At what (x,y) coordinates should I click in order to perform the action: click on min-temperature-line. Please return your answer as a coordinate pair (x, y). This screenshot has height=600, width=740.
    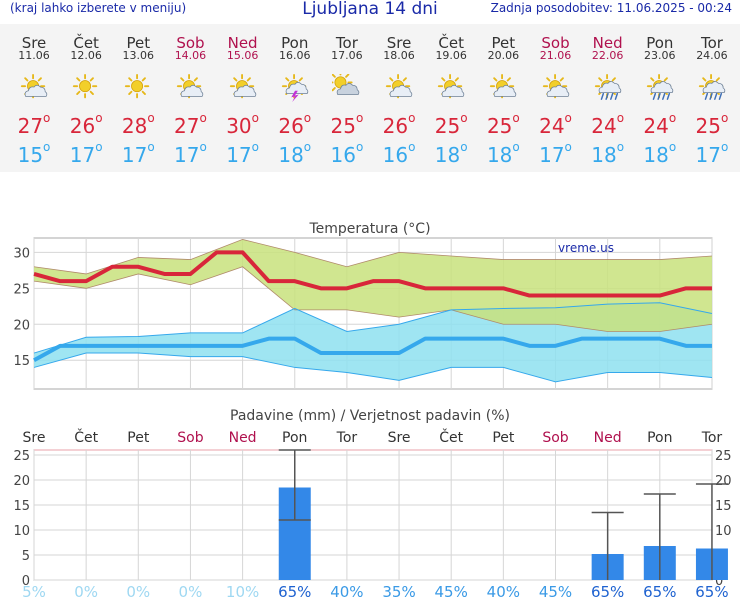
    Looking at the image, I should click on (372, 349).